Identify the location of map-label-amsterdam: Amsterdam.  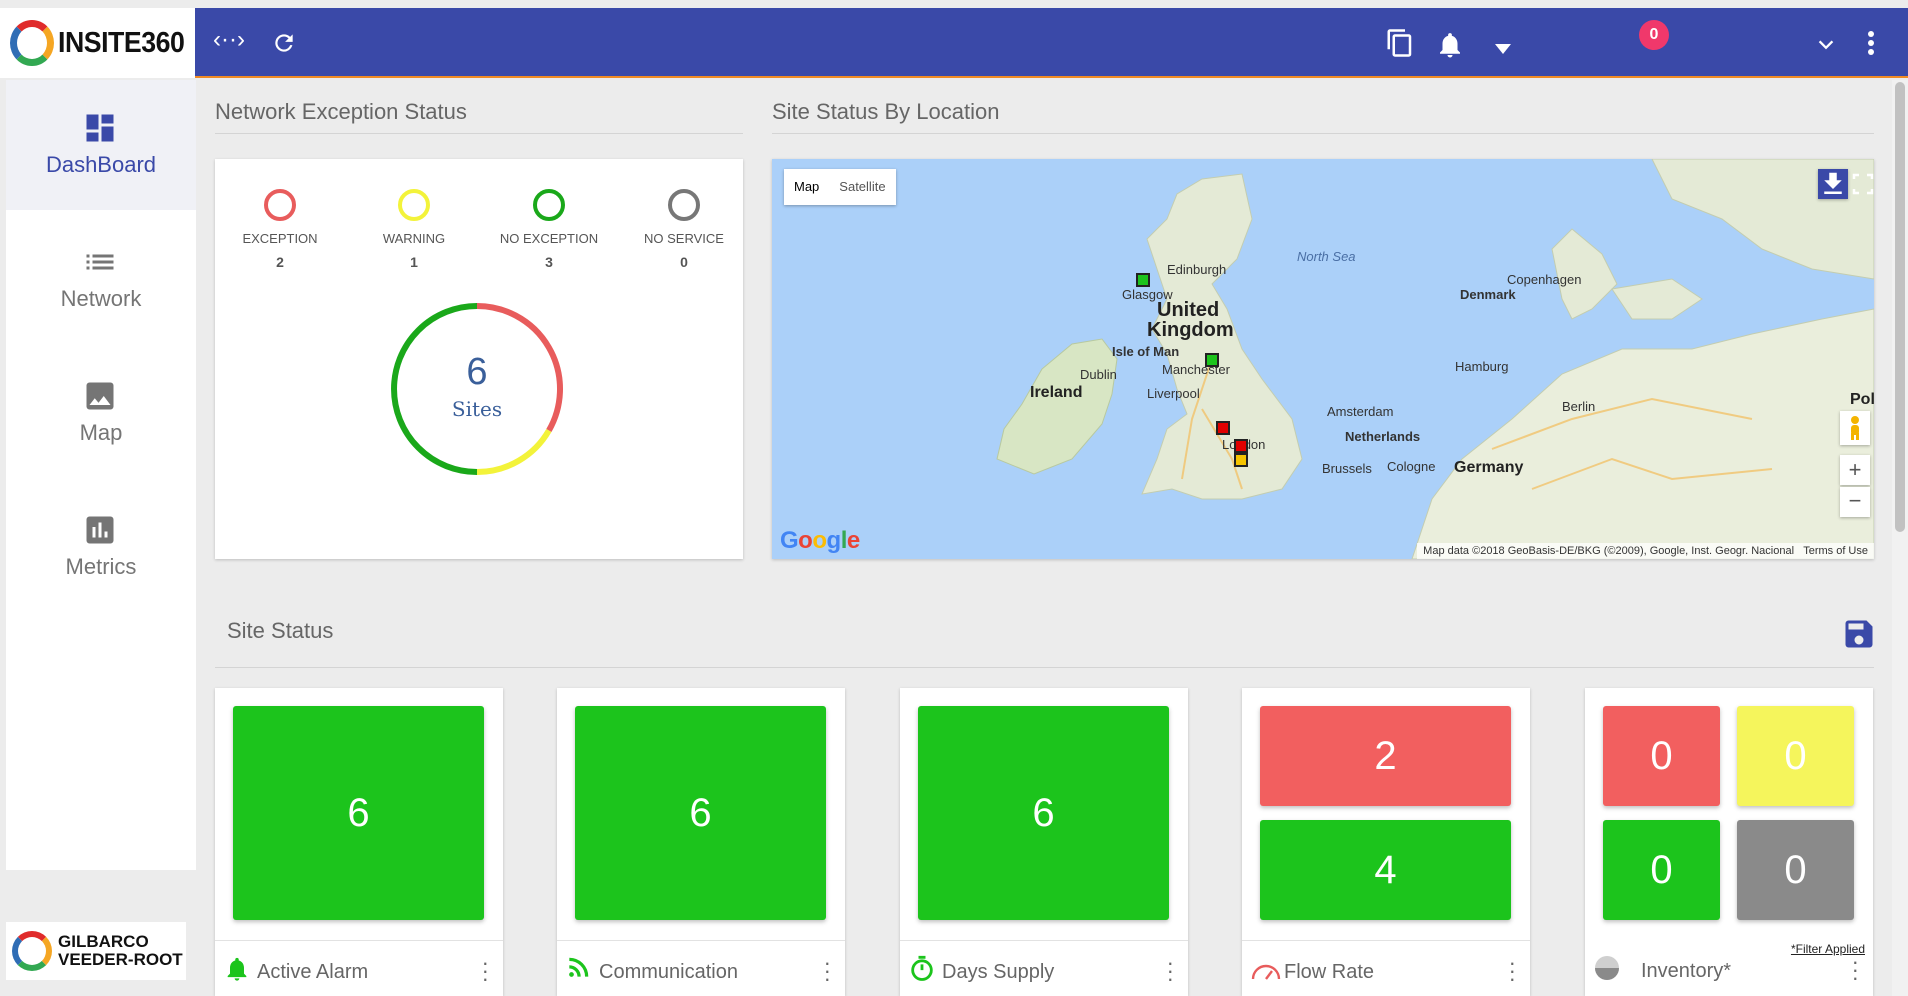
(1360, 411).